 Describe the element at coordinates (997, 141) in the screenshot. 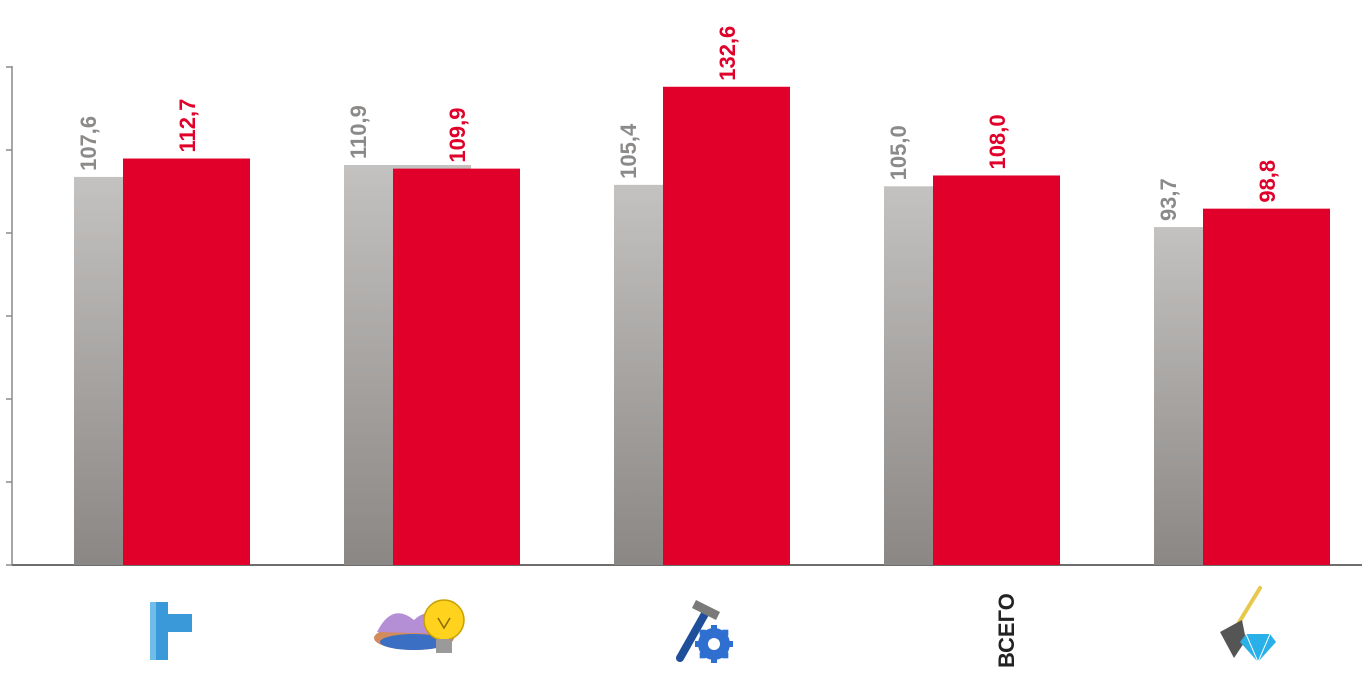

I see `value-label-red-4: 108,0` at that location.